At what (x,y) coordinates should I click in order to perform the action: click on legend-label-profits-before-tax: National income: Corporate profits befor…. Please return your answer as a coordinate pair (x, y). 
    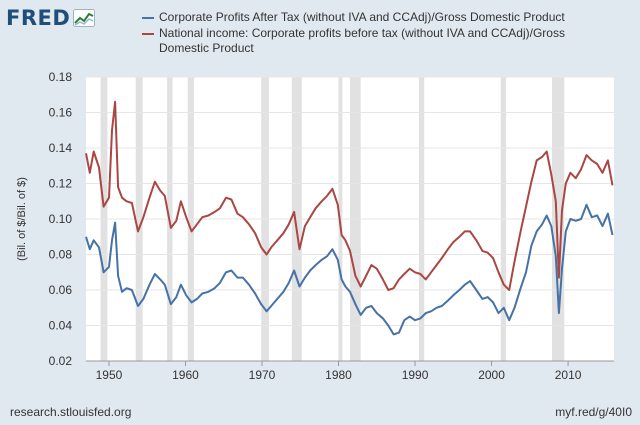
    Looking at the image, I should click on (362, 40).